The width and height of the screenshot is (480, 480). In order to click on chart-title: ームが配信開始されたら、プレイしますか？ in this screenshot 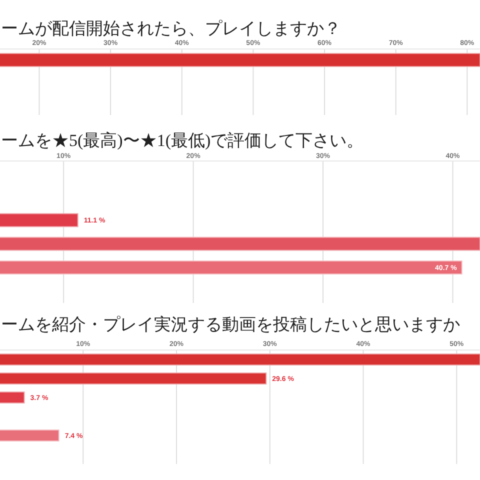, I will do `click(171, 28)`.